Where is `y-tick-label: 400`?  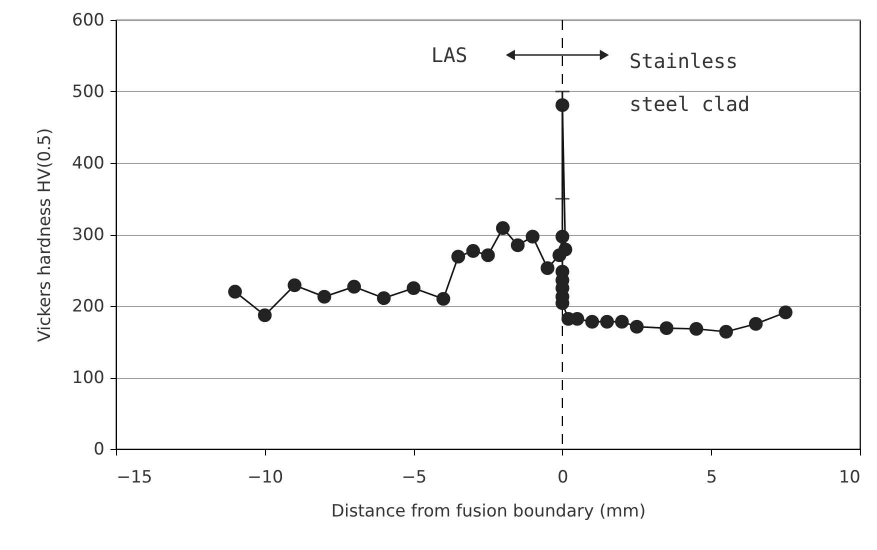
y-tick-label: 400 is located at coordinates (88, 164).